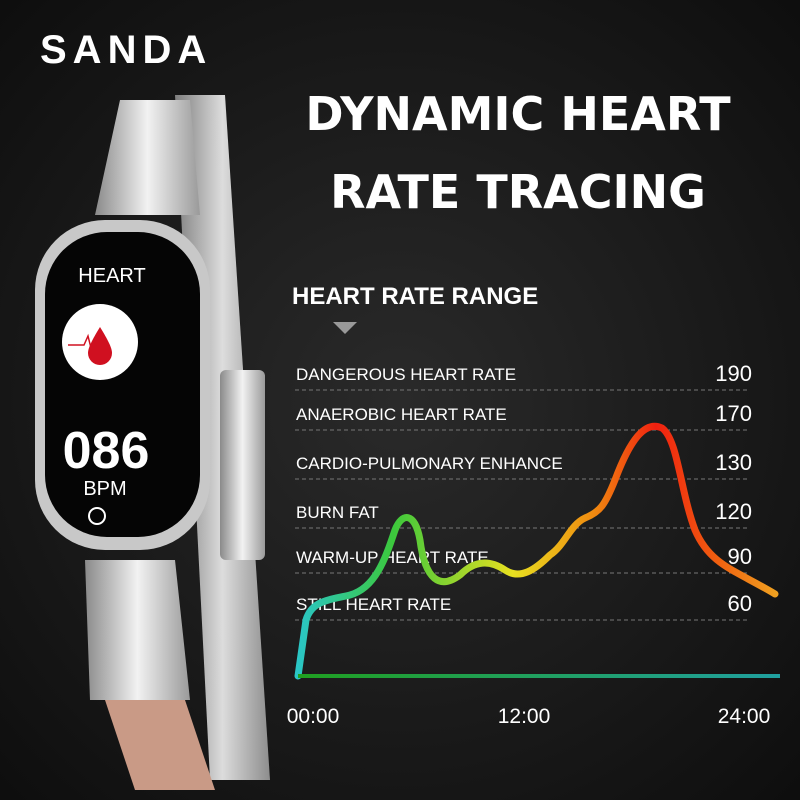  What do you see at coordinates (415, 296) in the screenshot?
I see `range-title: HEART RATE RANGE` at bounding box center [415, 296].